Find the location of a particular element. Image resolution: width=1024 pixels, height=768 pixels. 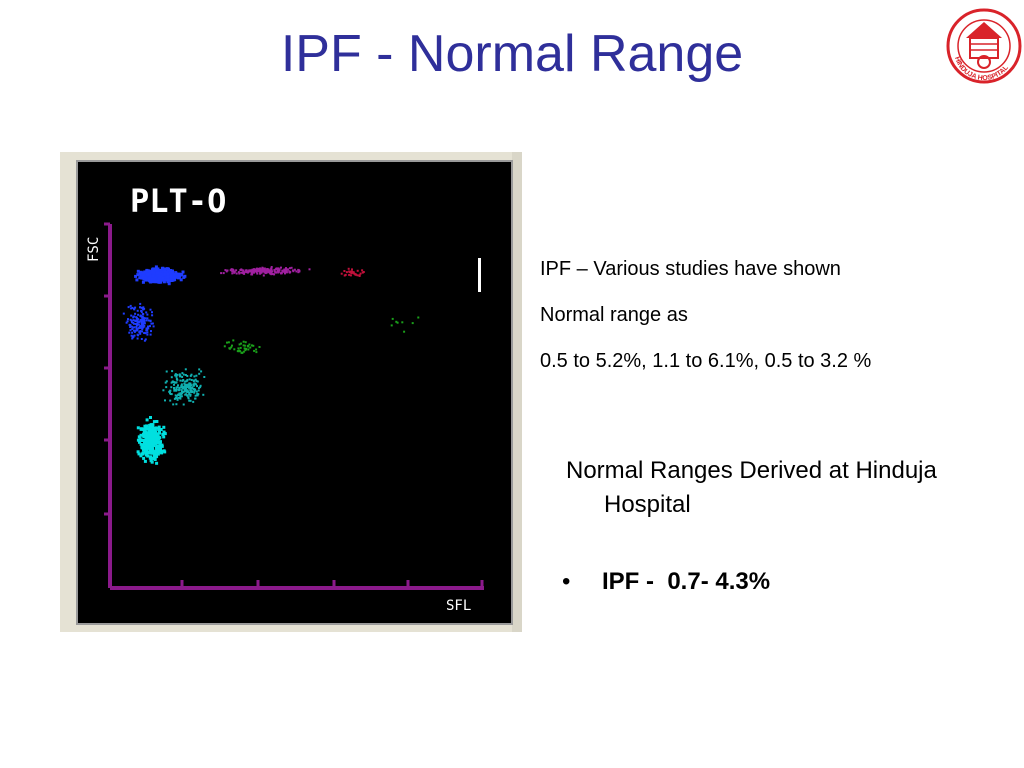

hinduja-hospital-logo-icon: HINDUJA HOSPITAL is located at coordinates (984, 46).